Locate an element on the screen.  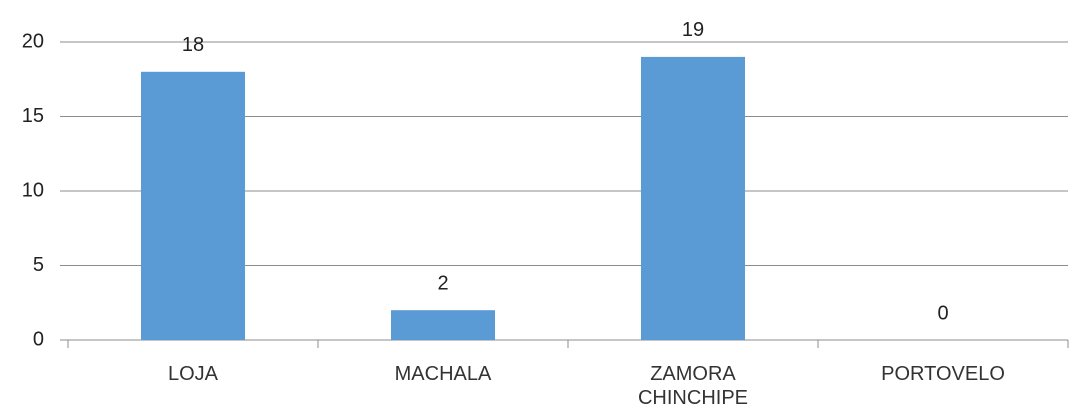
data-label: 2 is located at coordinates (442, 283).